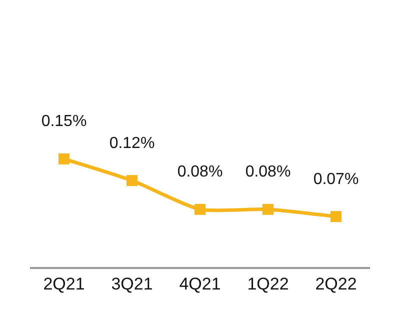 This screenshot has width=400, height=336. Describe the element at coordinates (336, 179) in the screenshot. I see `data-label: 0.07%` at that location.